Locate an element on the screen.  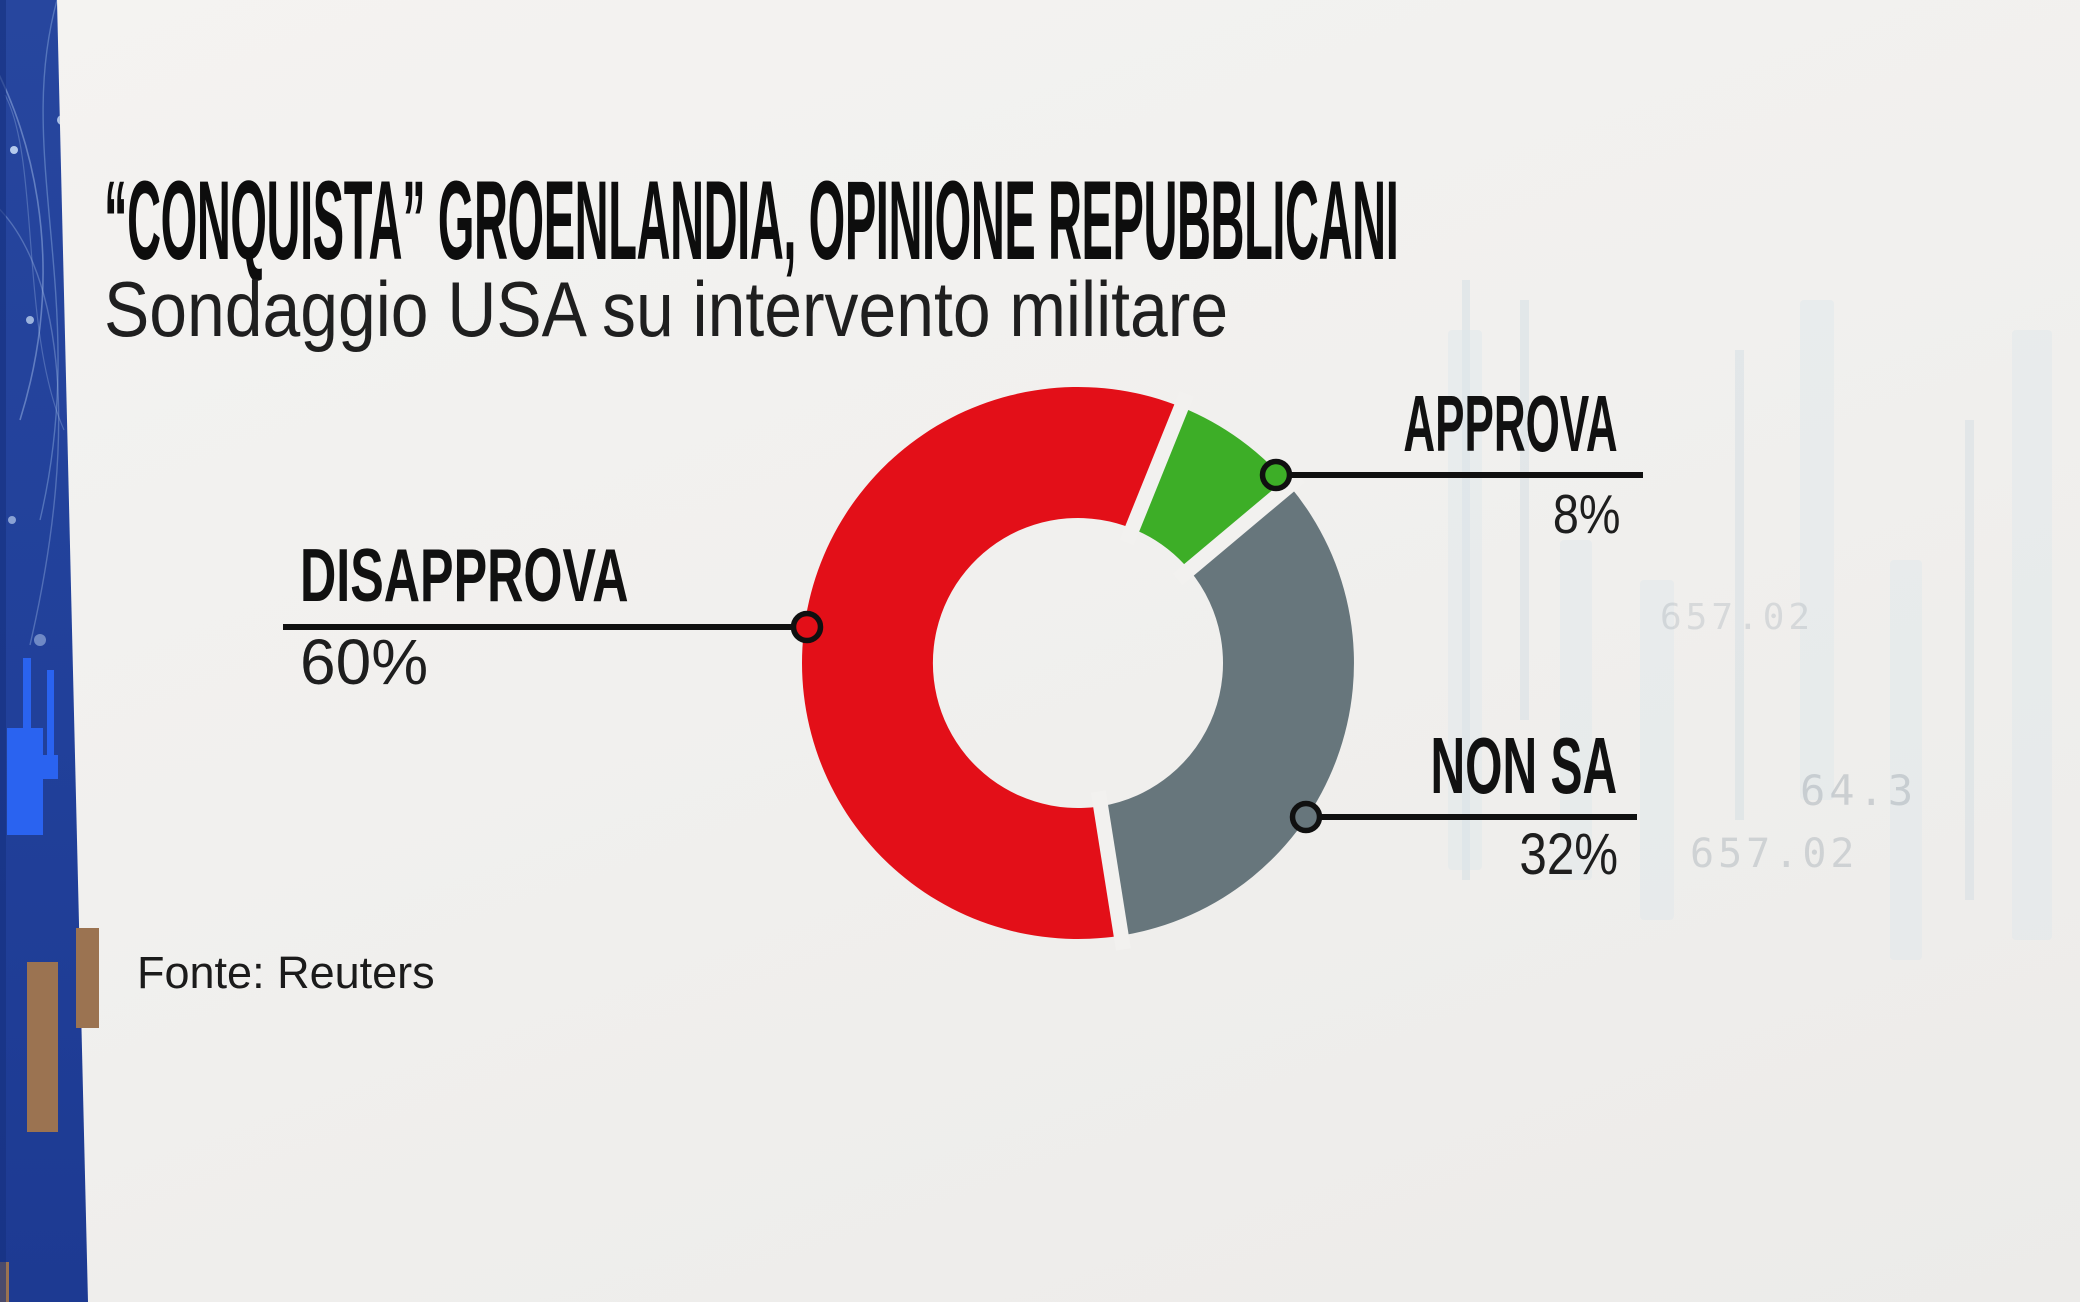
marker-nonsa is located at coordinates (1306, 817).